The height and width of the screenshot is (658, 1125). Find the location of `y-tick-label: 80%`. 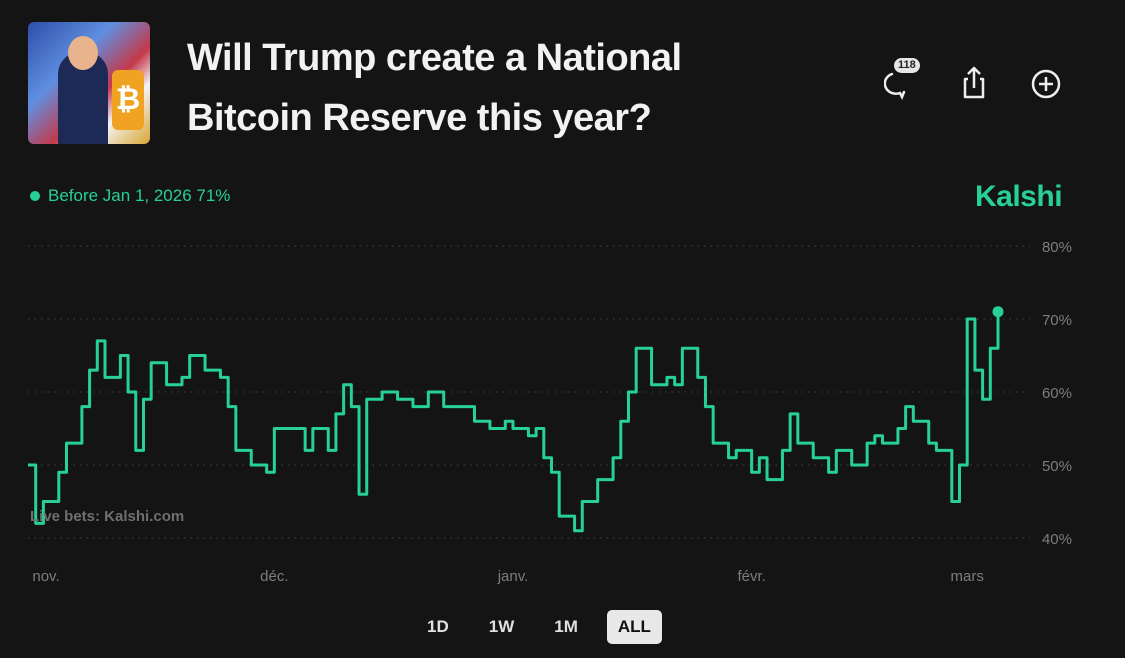

y-tick-label: 80% is located at coordinates (1057, 247).